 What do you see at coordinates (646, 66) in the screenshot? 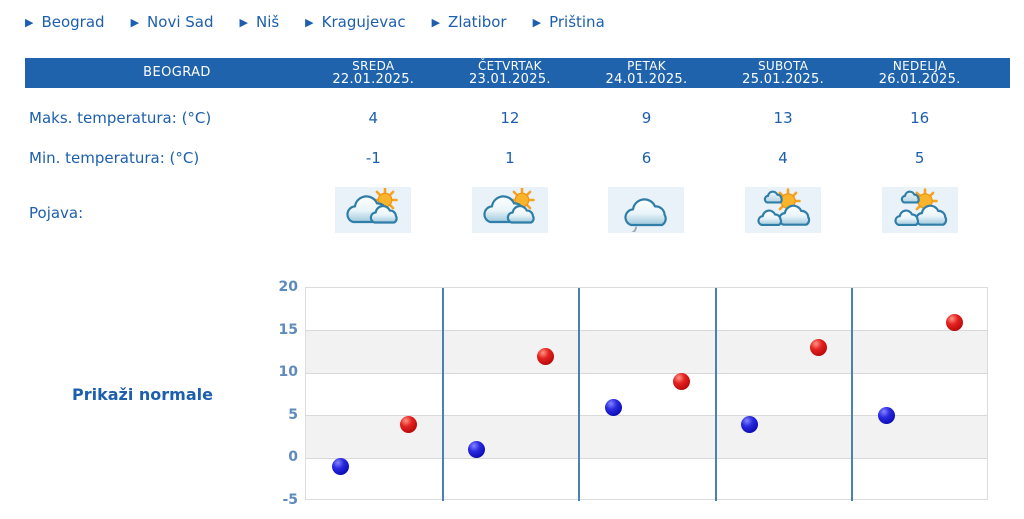
I see `day-name: PETAK` at bounding box center [646, 66].